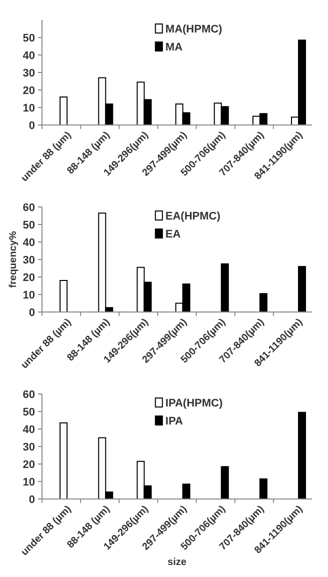  I want to click on legend-label: EA(HPMC), so click(193, 216).